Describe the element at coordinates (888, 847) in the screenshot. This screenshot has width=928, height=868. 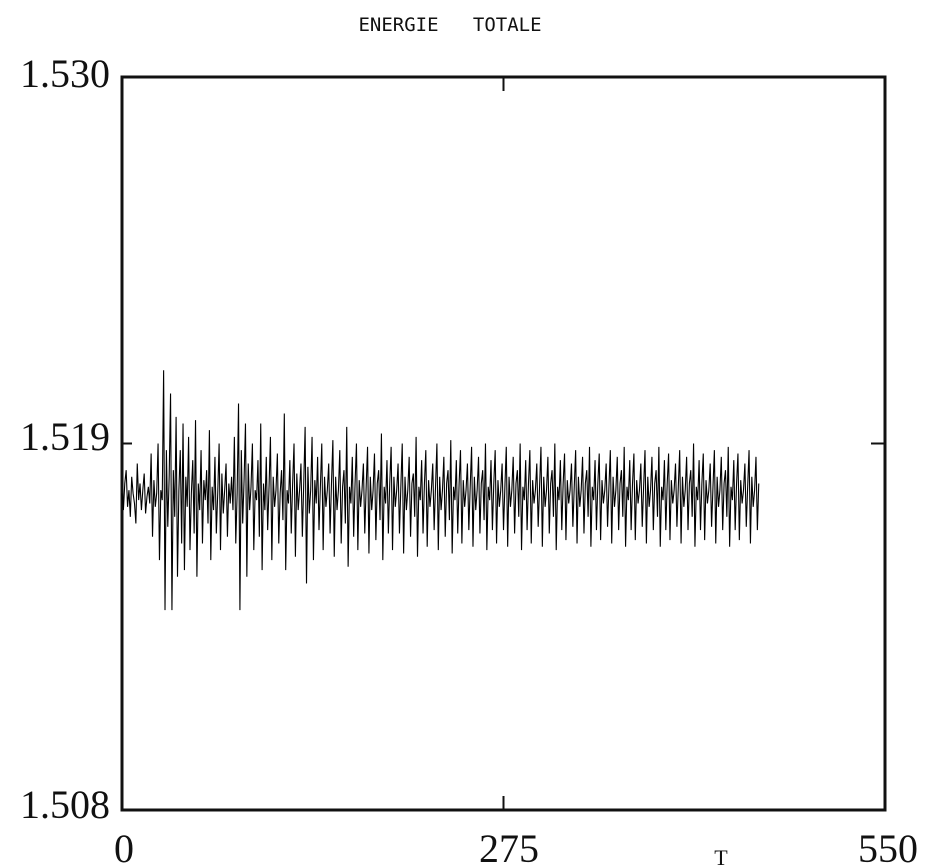
I see `x-tick-label-end: 550` at that location.